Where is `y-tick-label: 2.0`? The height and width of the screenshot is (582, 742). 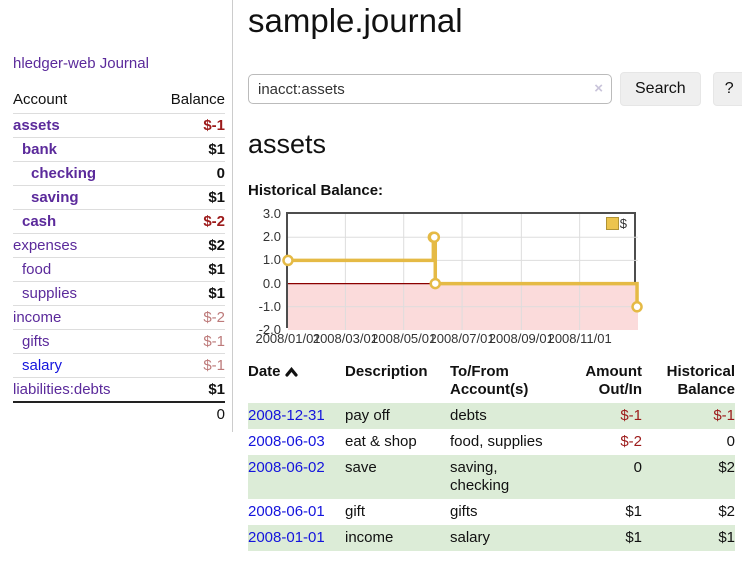 y-tick-label: 2.0 is located at coordinates (271, 237).